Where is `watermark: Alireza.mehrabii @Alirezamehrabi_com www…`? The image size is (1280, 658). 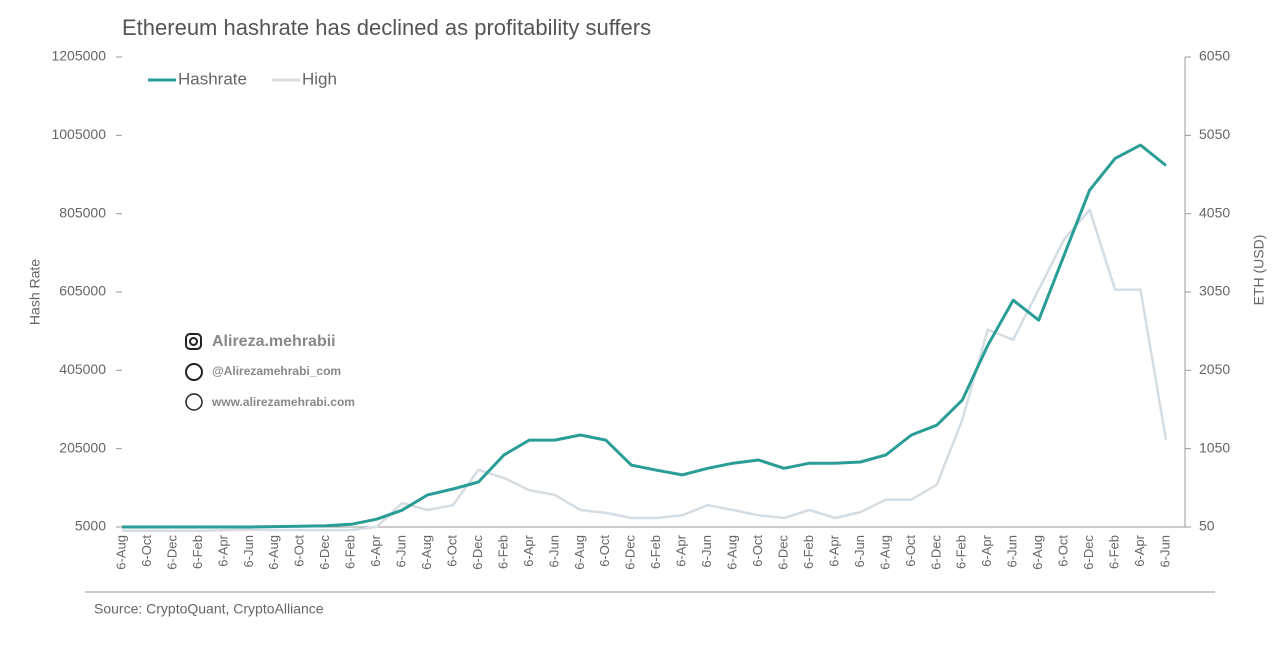 watermark: Alireza.mehrabii @Alirezamehrabi_com www… is located at coordinates (270, 372).